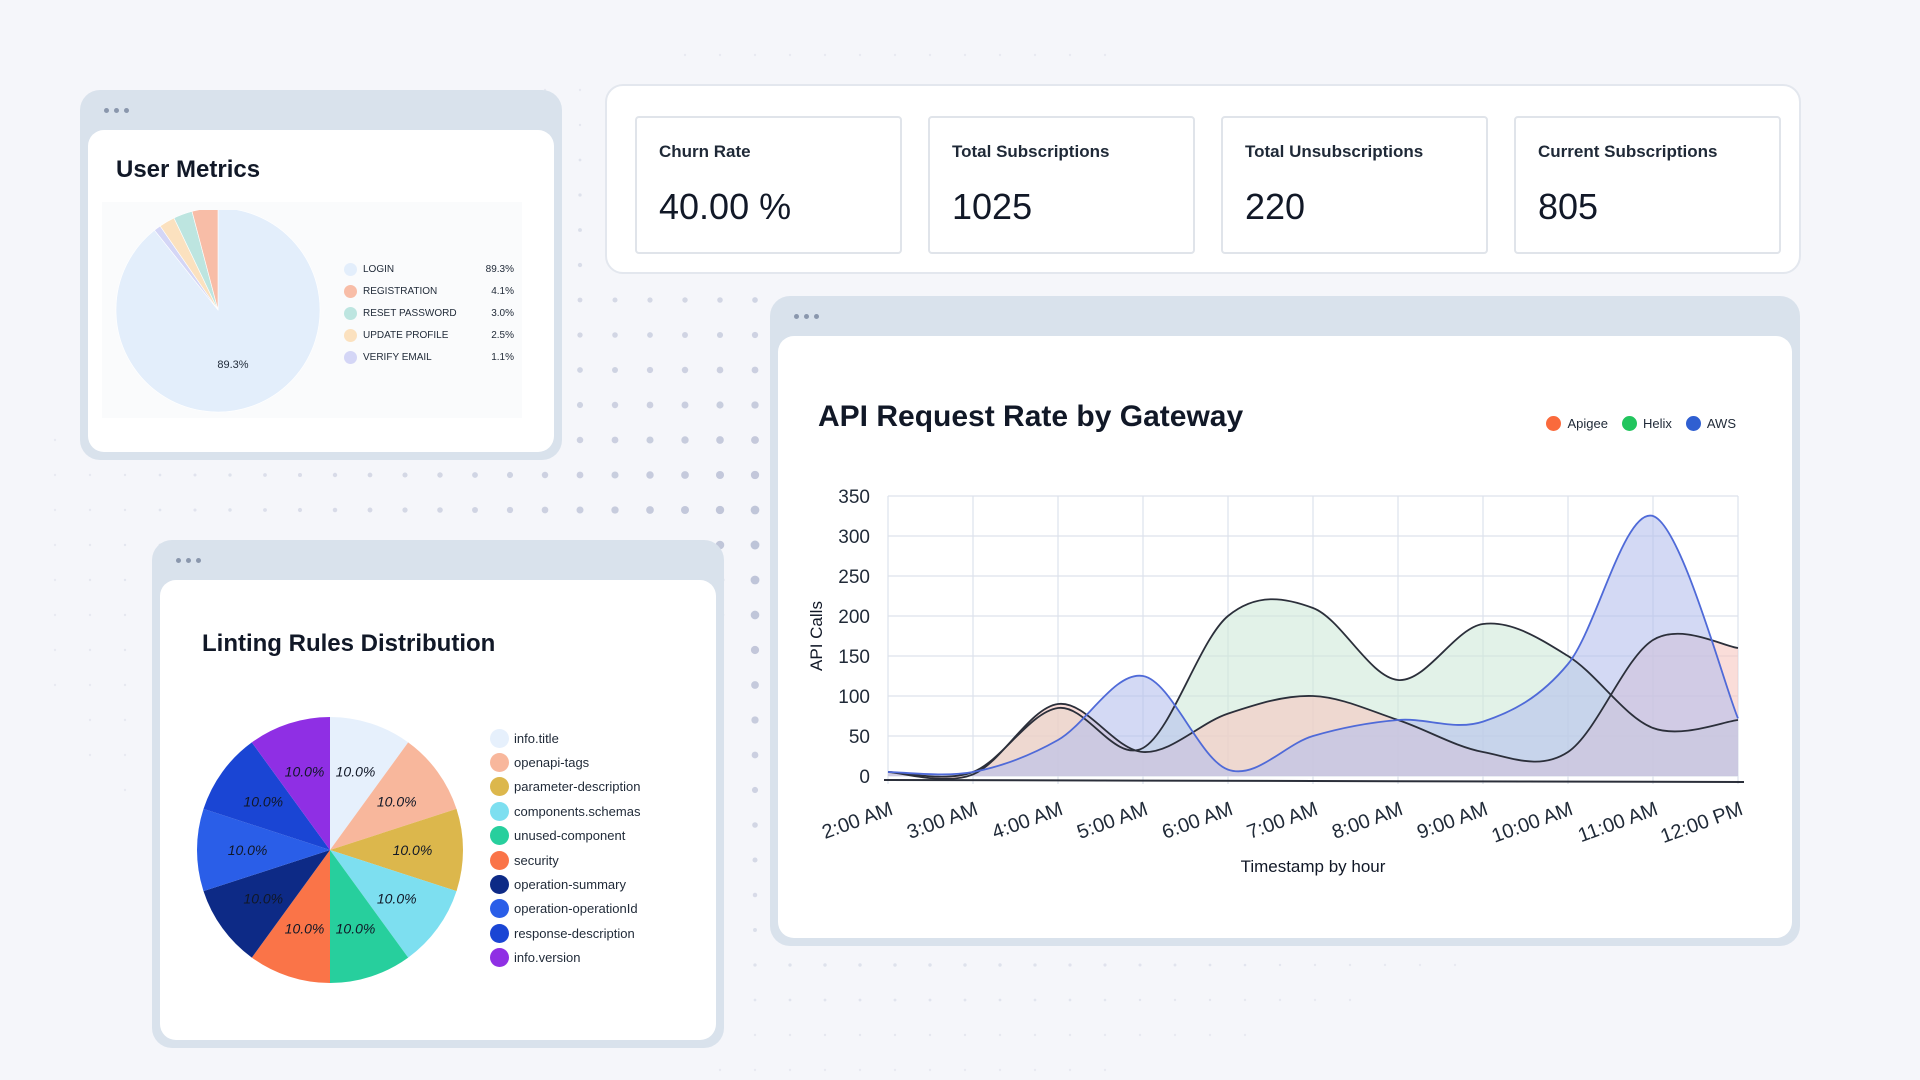 The image size is (1920, 1080). I want to click on pie-slice-info-version, so click(290, 783).